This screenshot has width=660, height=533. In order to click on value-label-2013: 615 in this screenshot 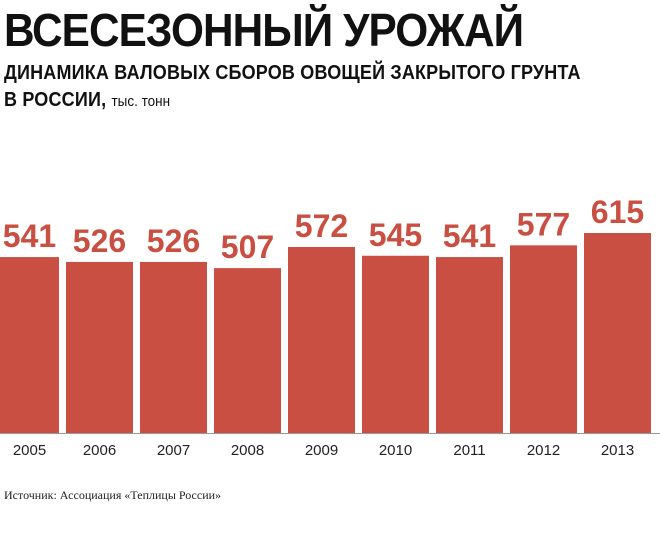, I will do `click(617, 212)`.